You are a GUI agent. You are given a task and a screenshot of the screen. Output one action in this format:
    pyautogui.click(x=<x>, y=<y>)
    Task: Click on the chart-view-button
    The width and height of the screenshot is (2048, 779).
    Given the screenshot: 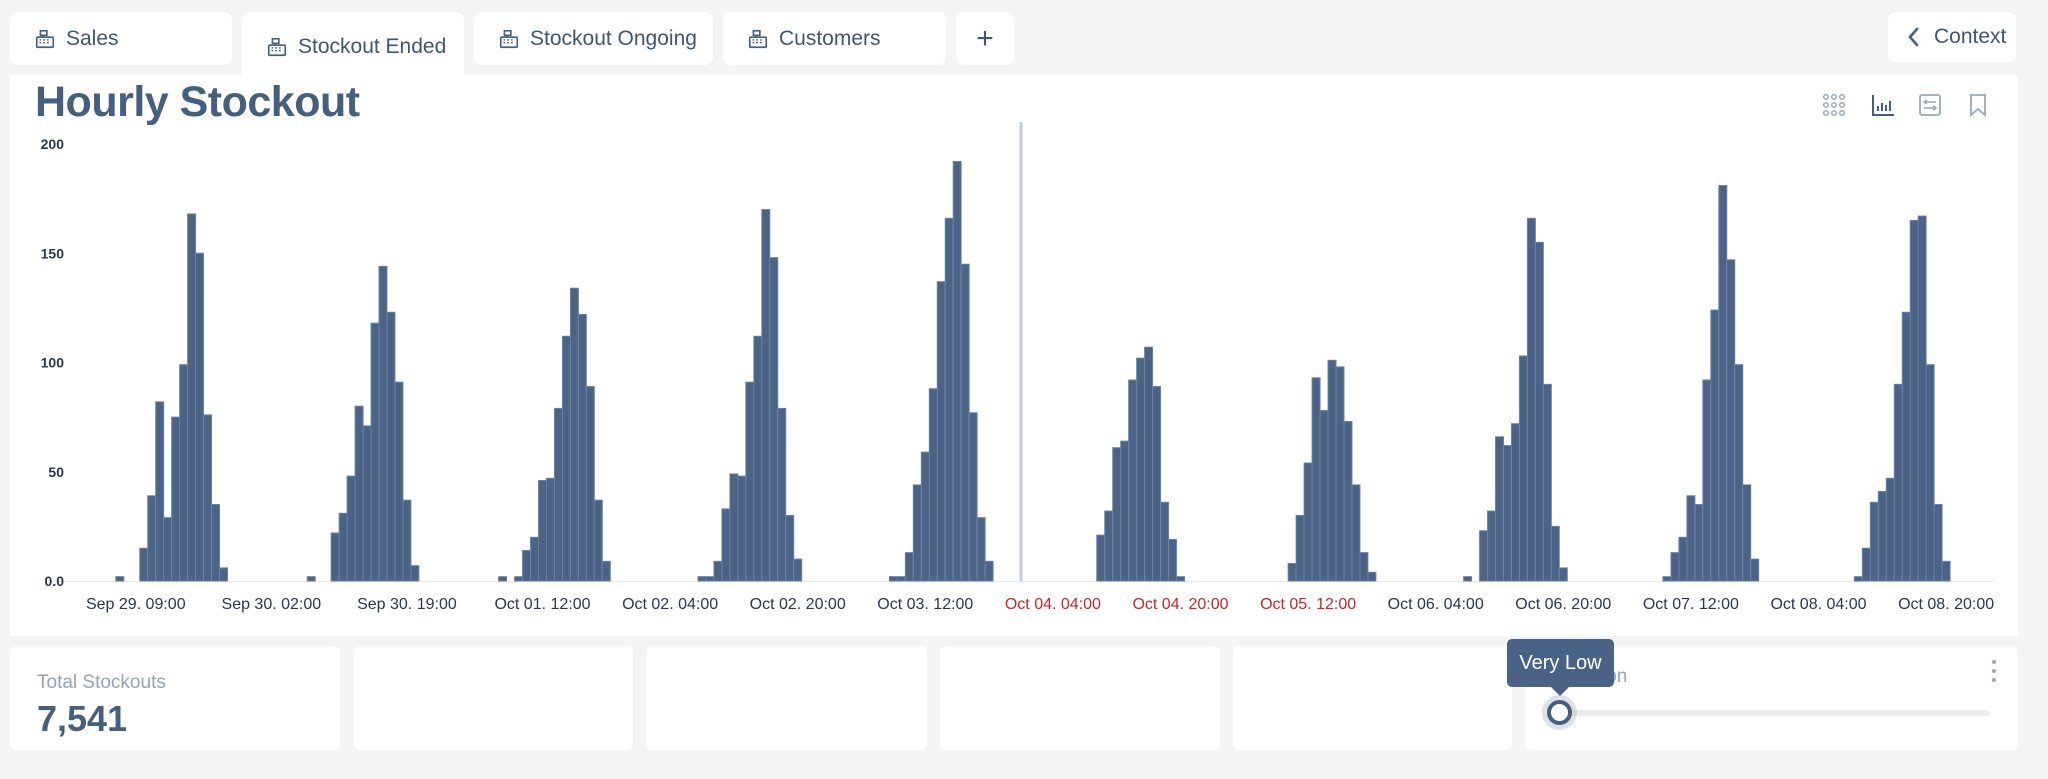 What is the action you would take?
    pyautogui.click(x=1883, y=105)
    